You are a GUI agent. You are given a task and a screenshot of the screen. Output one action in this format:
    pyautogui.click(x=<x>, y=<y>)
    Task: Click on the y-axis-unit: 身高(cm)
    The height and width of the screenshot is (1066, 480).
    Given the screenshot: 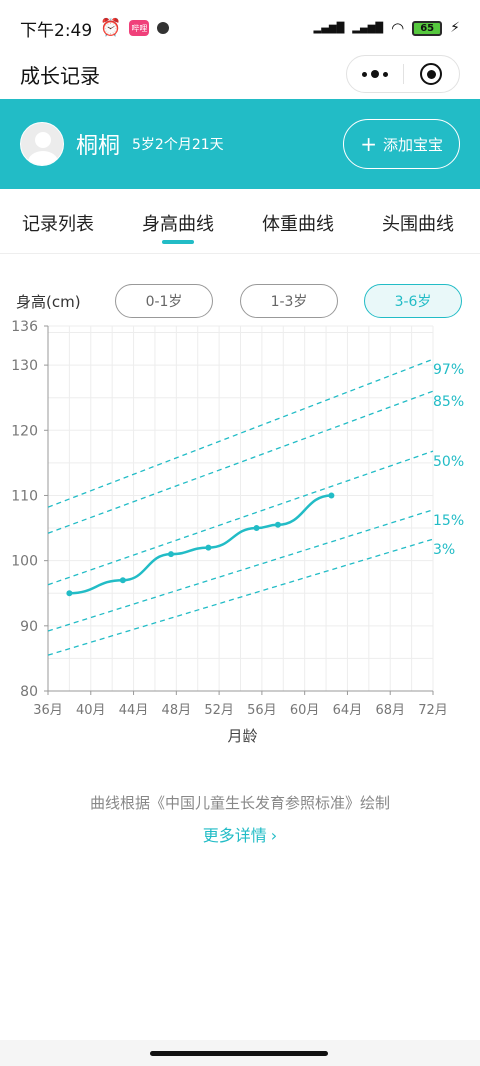 What is the action you would take?
    pyautogui.click(x=48, y=302)
    